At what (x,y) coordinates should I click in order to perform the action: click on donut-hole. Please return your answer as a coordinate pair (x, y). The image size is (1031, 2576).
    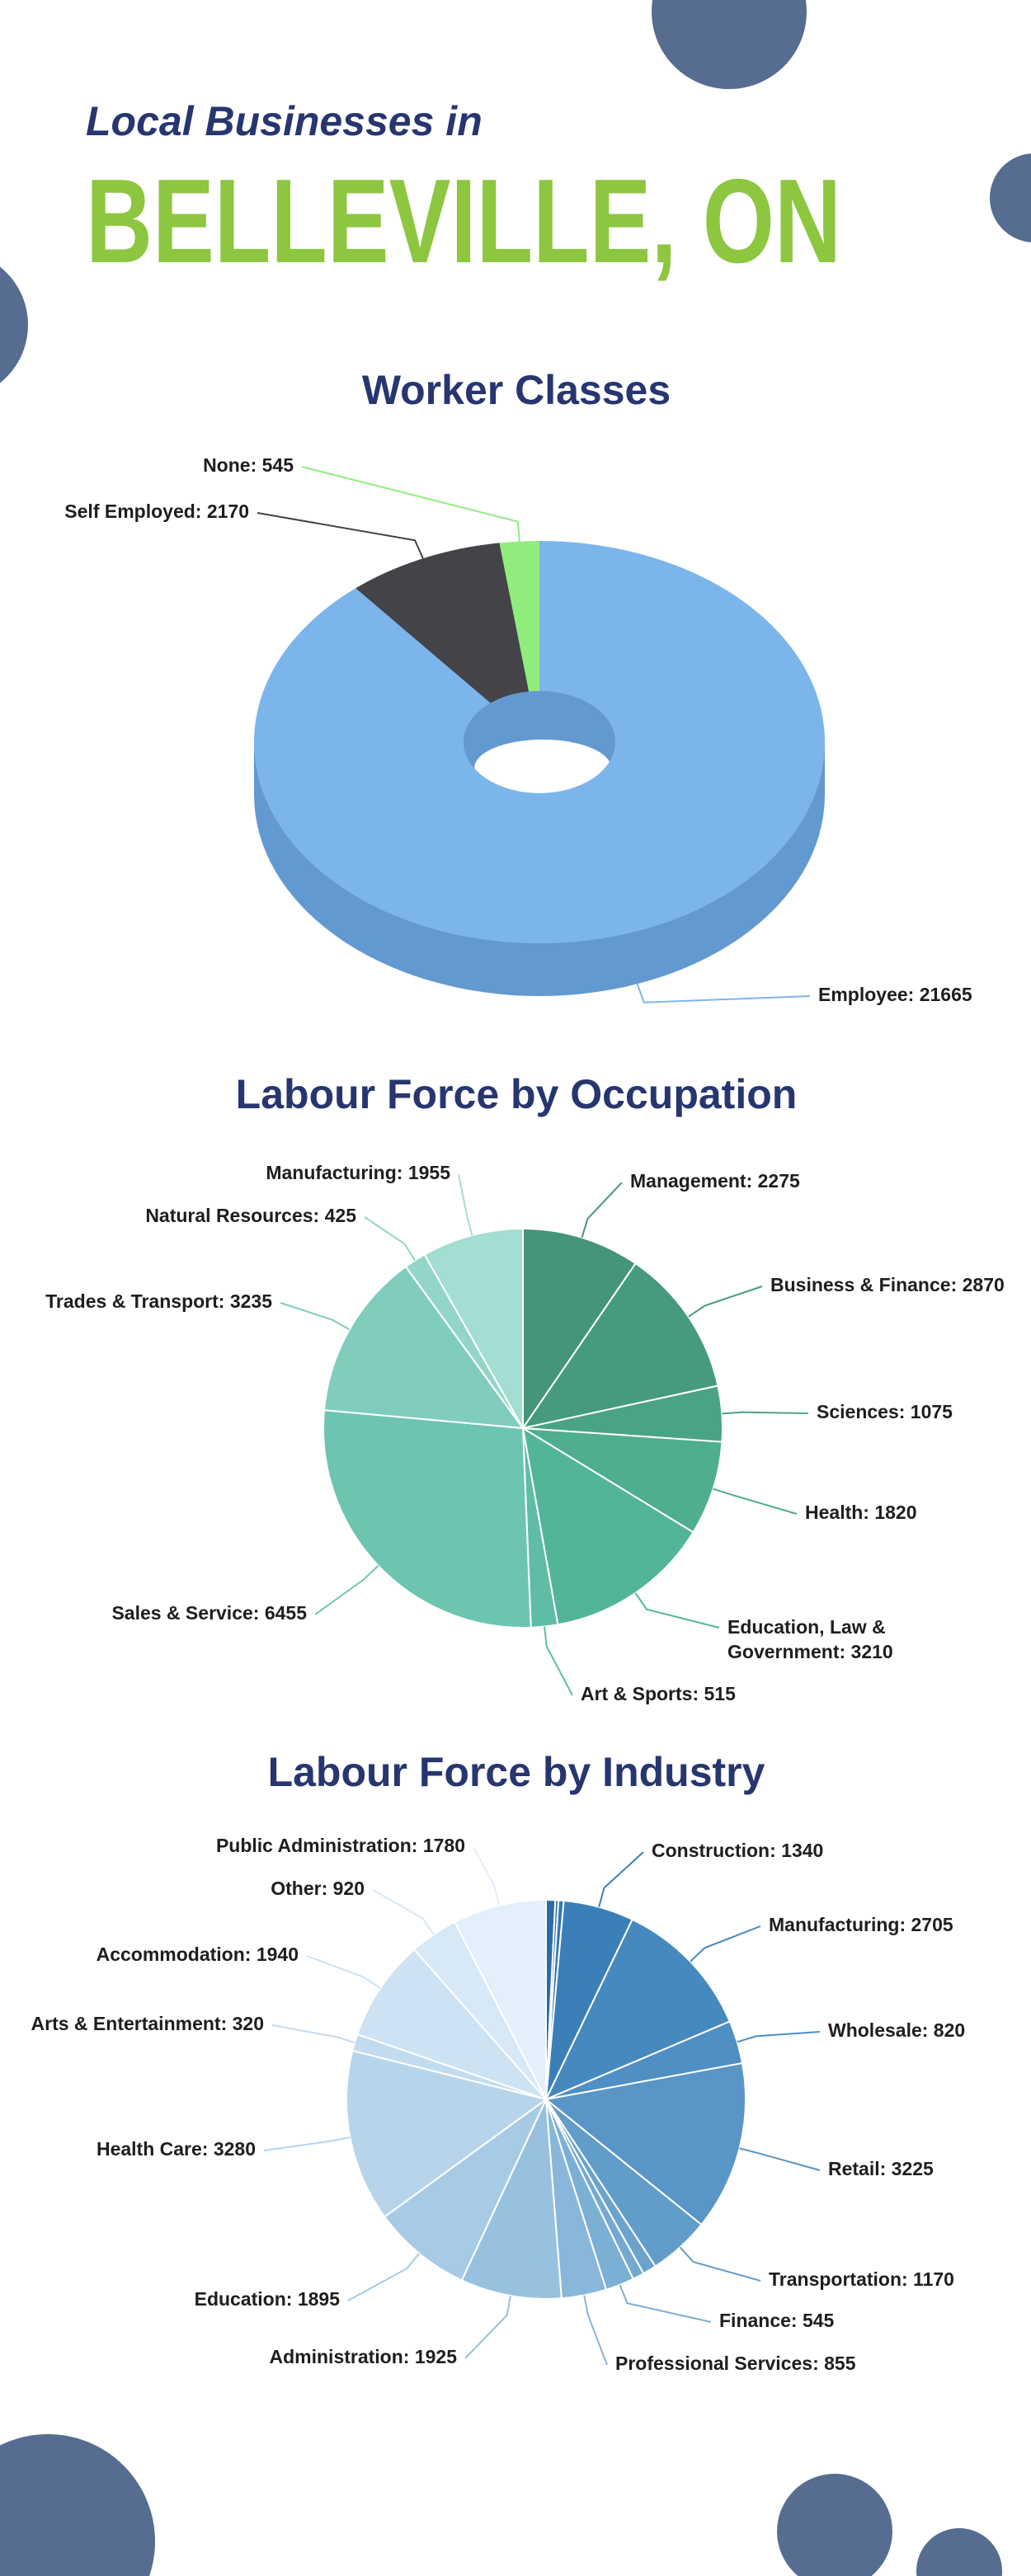
    Looking at the image, I should click on (542, 766).